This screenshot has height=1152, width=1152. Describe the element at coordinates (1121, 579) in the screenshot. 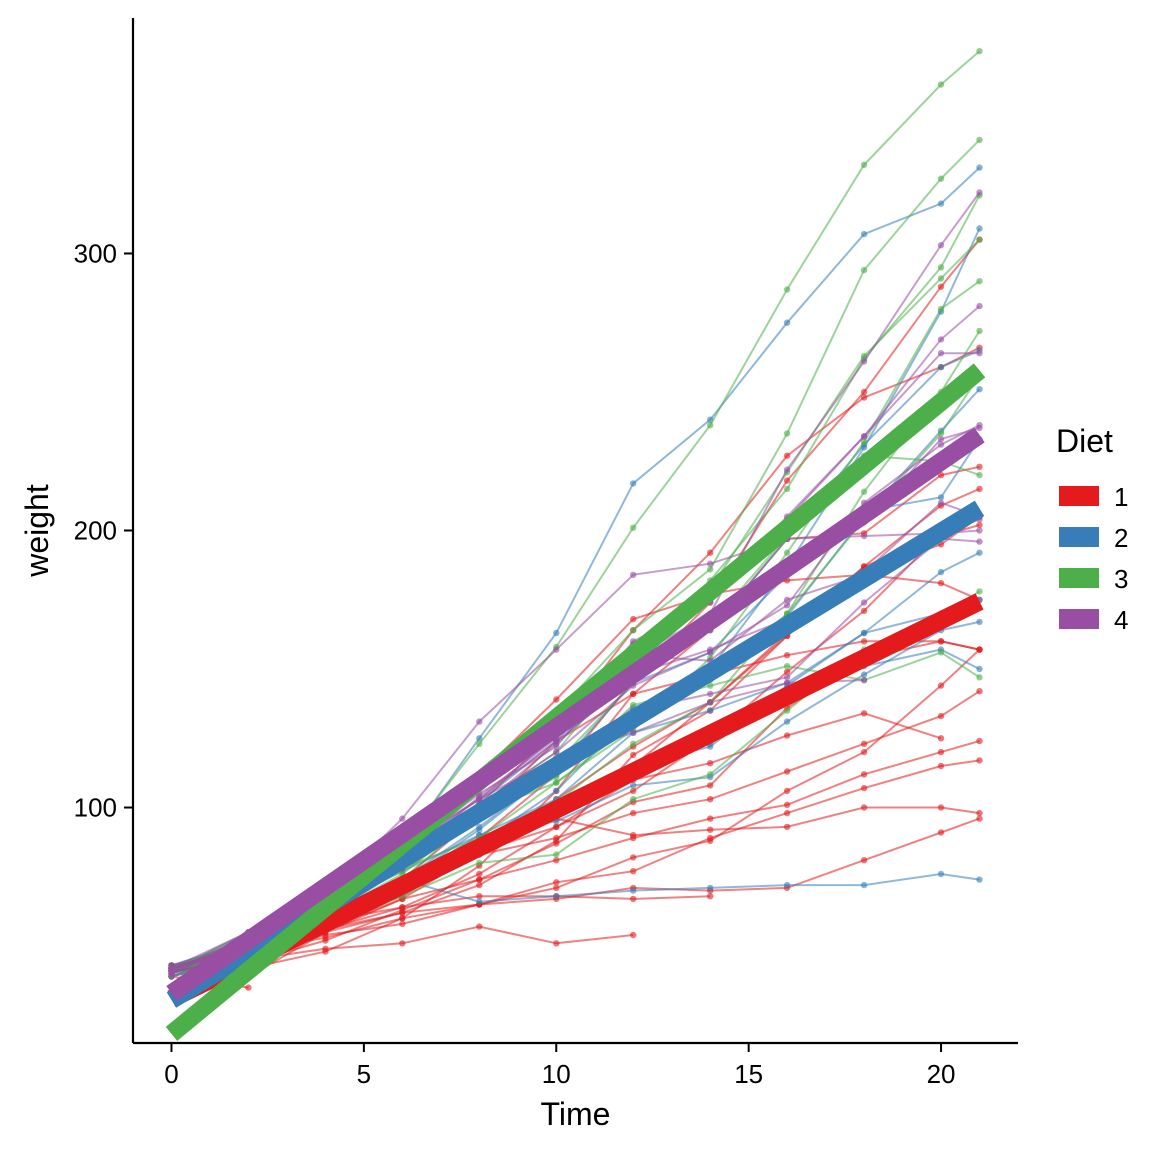

I see `legend-label-3: 3` at that location.